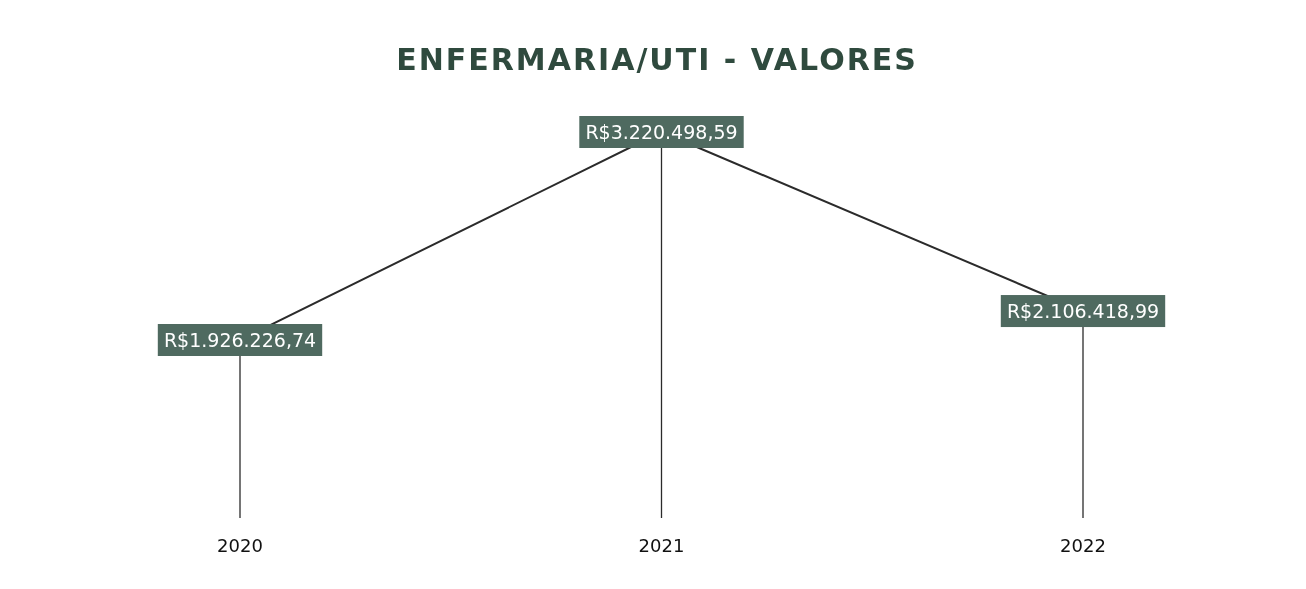 The width and height of the screenshot is (1306, 589). Describe the element at coordinates (661, 545) in the screenshot. I see `x-tick-label: 2021` at that location.